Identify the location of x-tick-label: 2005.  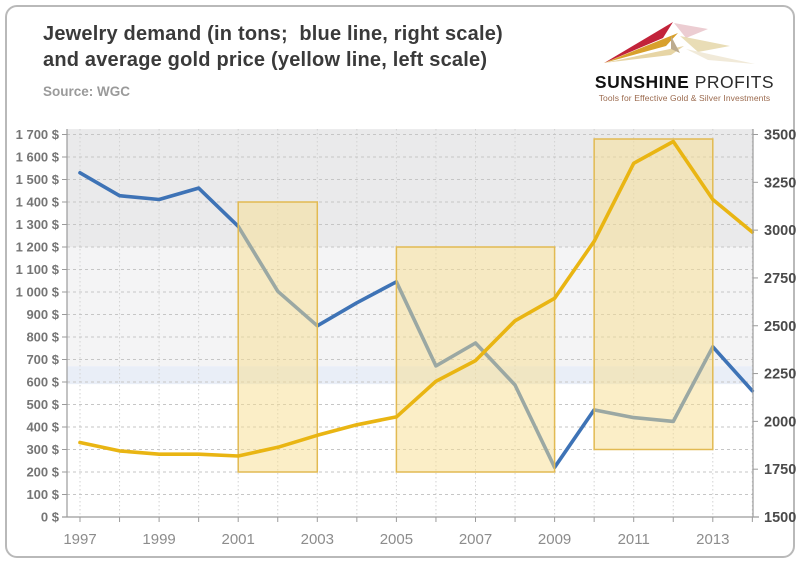
(396, 539).